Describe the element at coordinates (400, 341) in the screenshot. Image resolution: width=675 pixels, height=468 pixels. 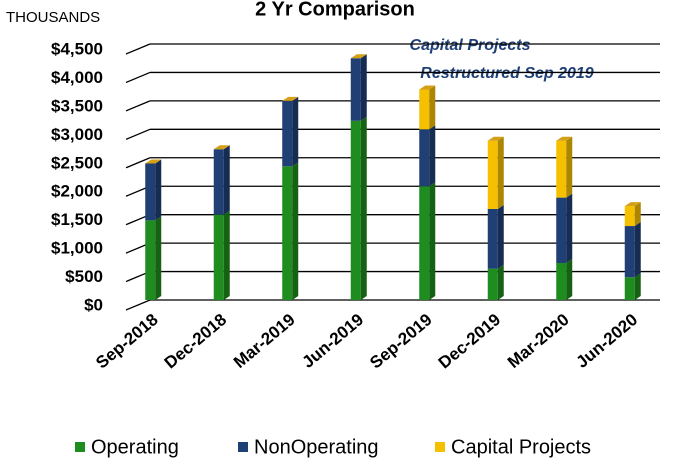
I see `x-tick-label: Sep-2019` at that location.